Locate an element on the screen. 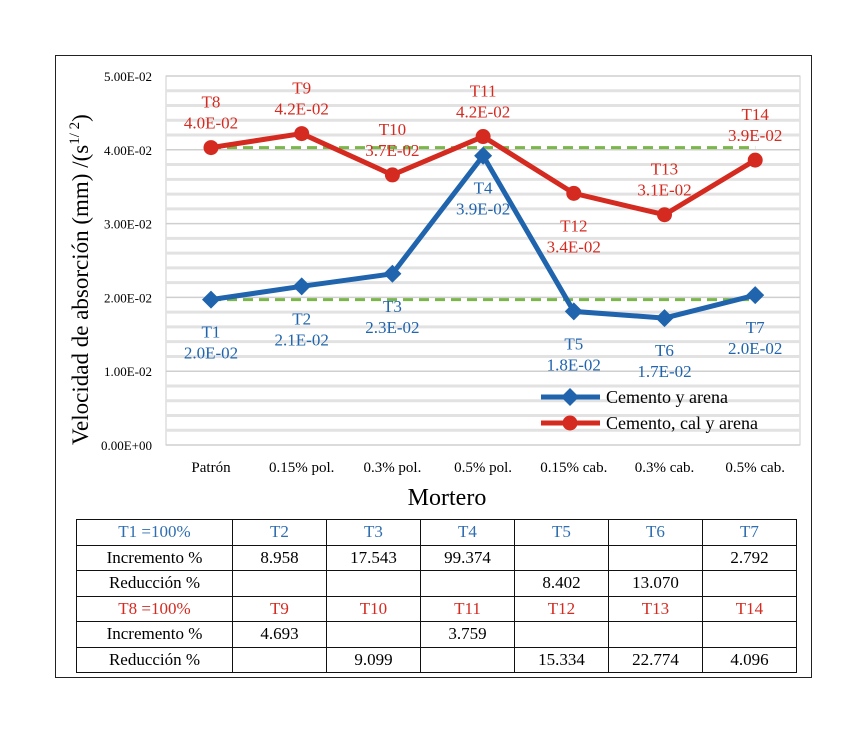  table-cell: 13.070 is located at coordinates (655, 583).